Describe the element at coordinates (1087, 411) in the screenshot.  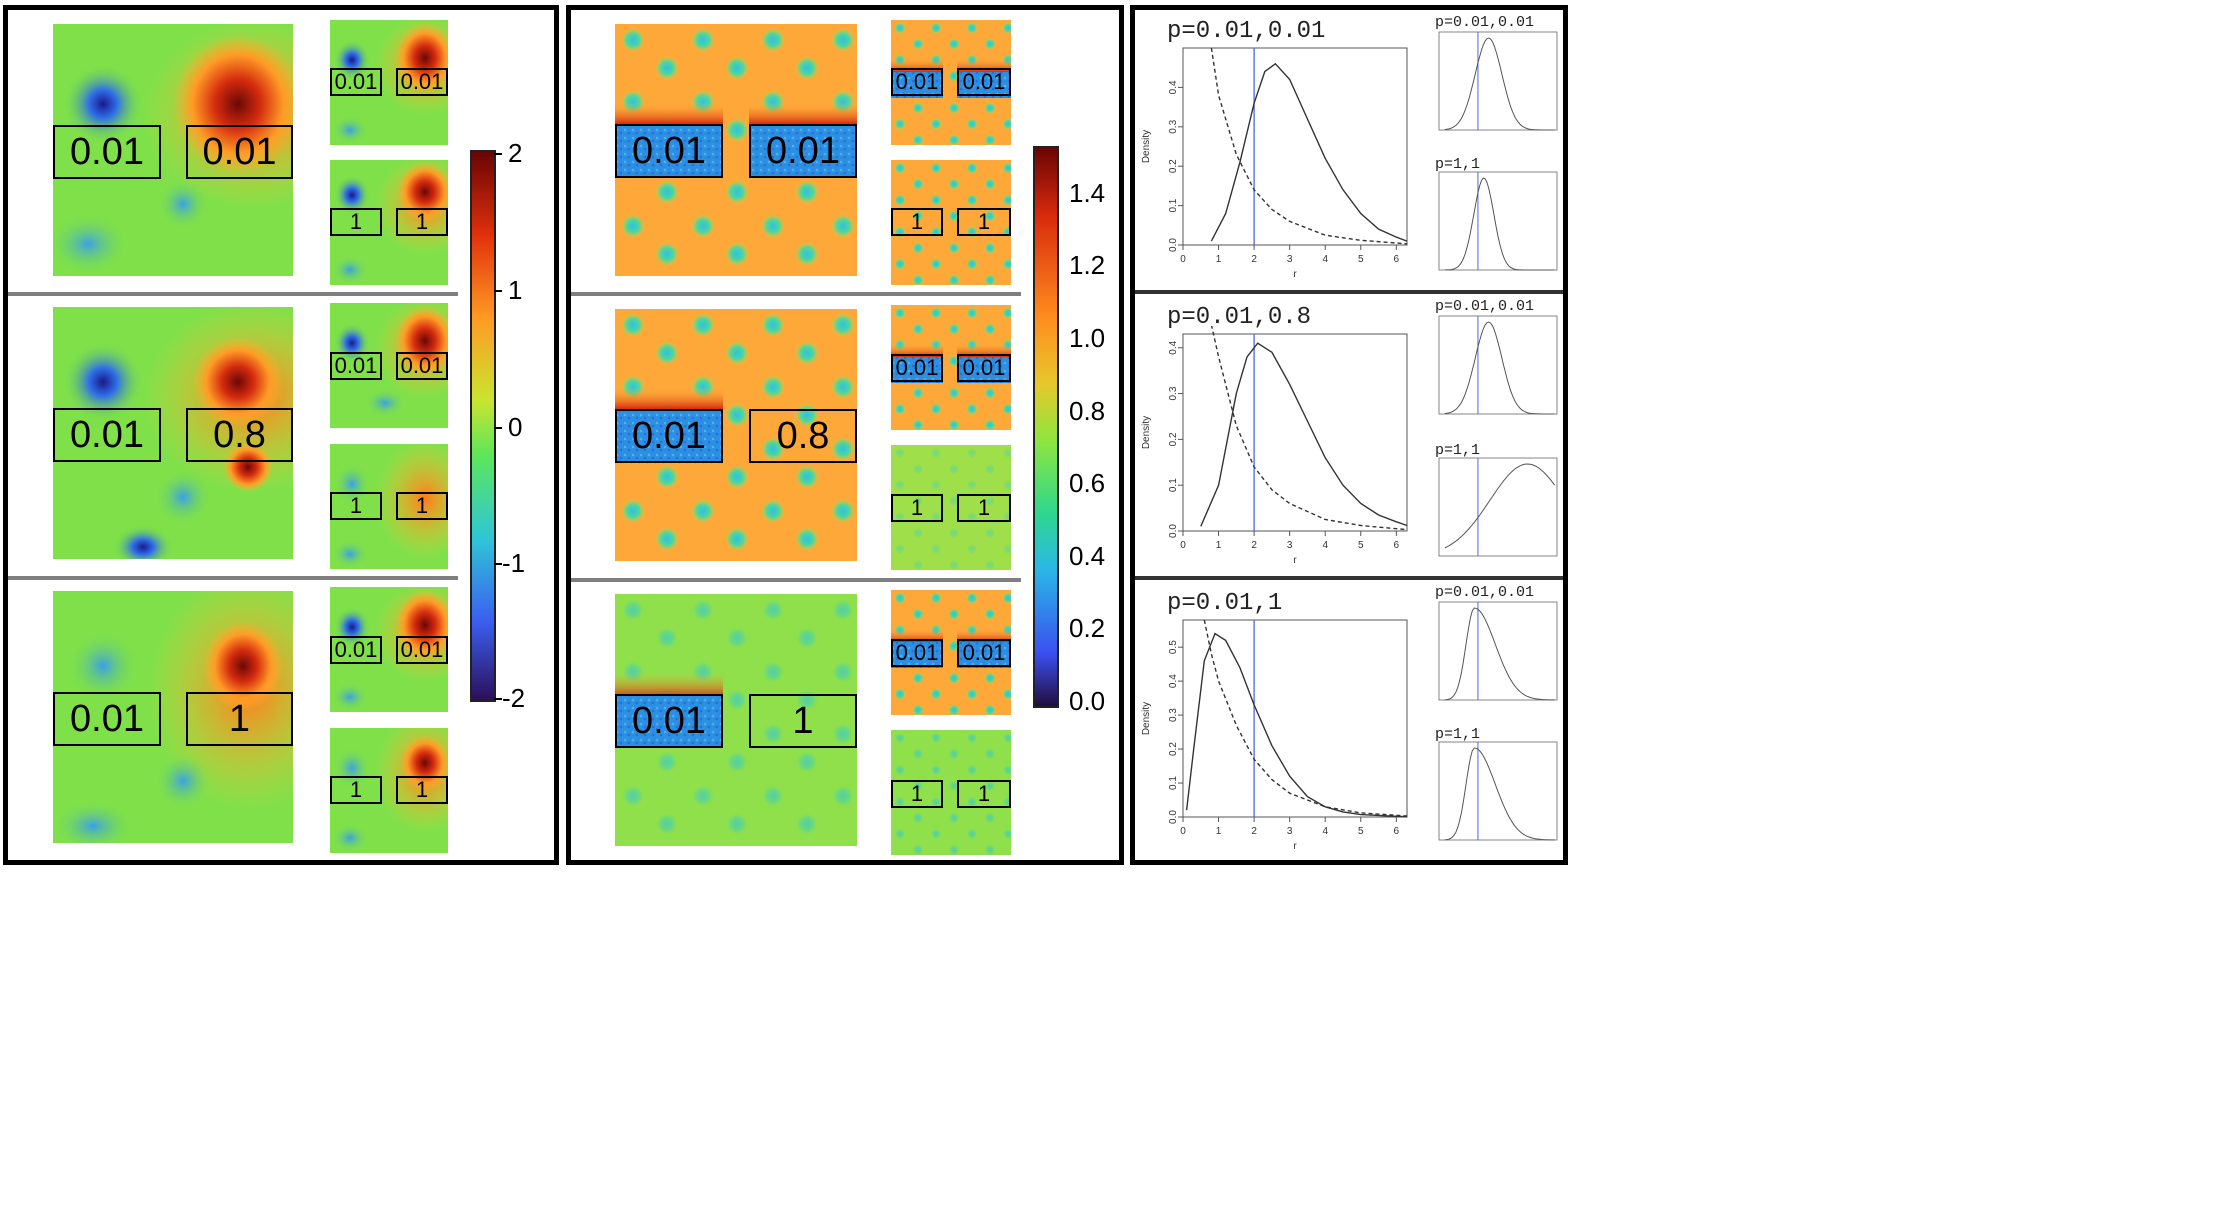
I see `colorbar-tick: 0.8` at that location.